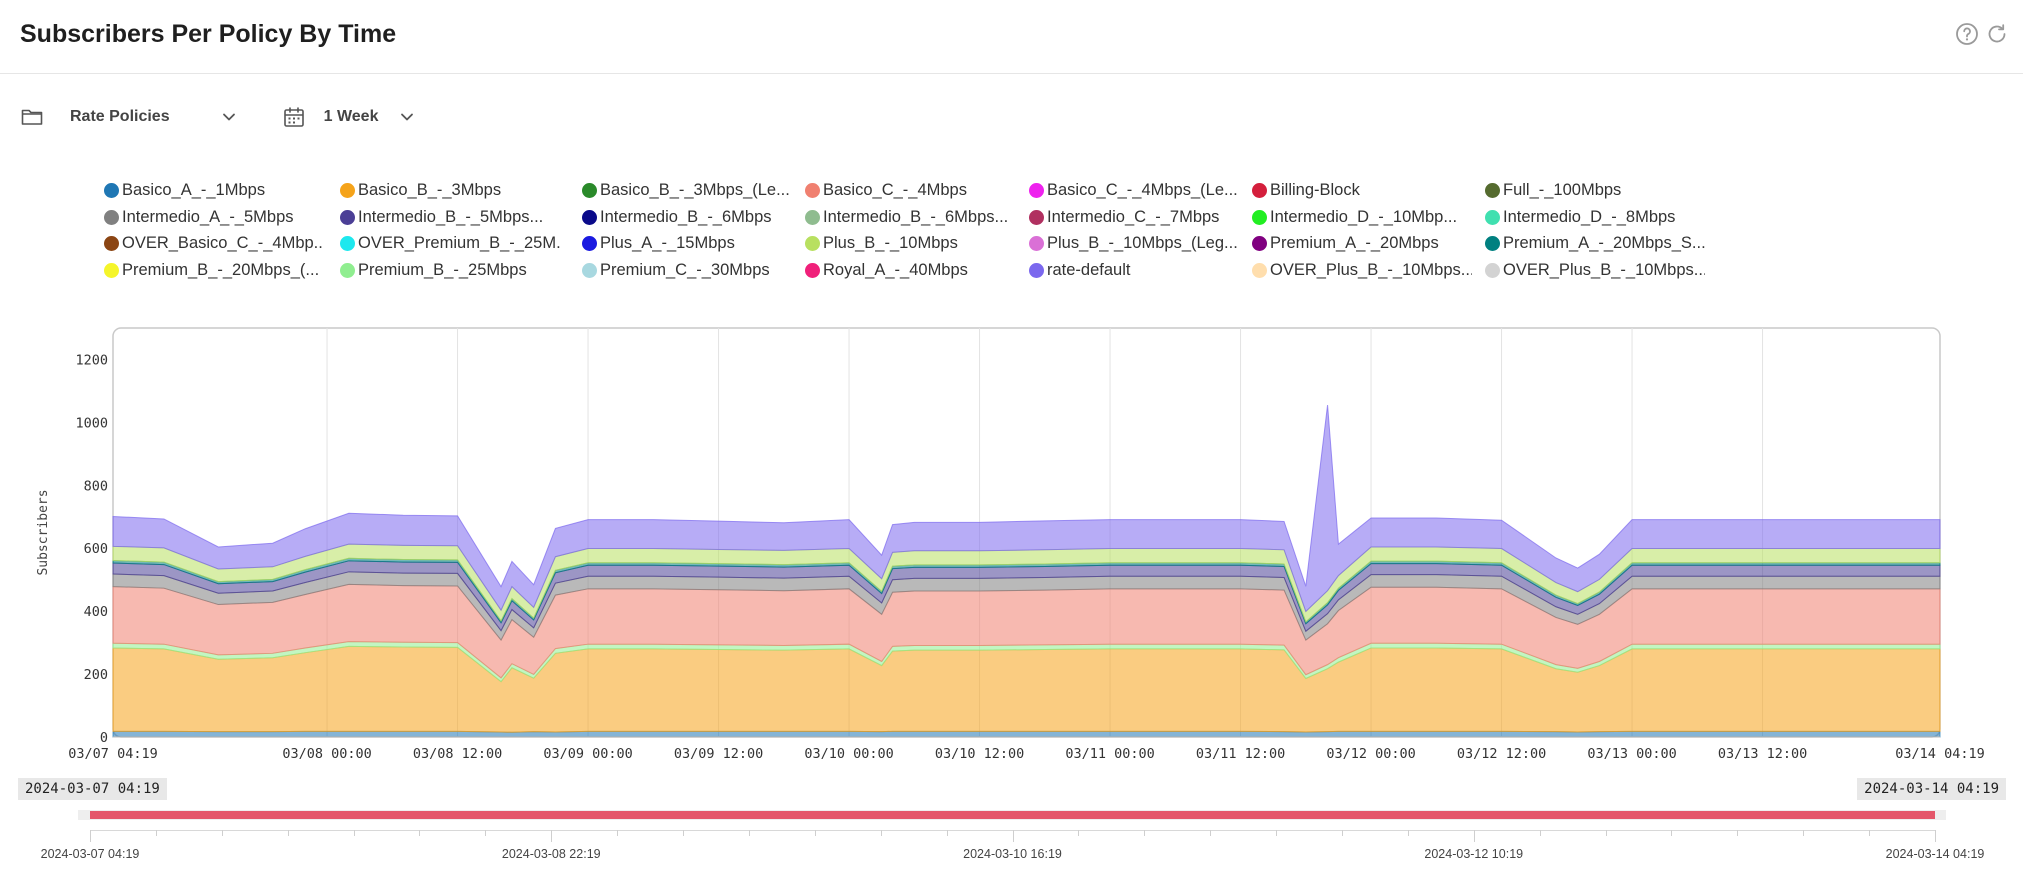  I want to click on x-tick-label: 03/11 12:00, so click(1240, 753).